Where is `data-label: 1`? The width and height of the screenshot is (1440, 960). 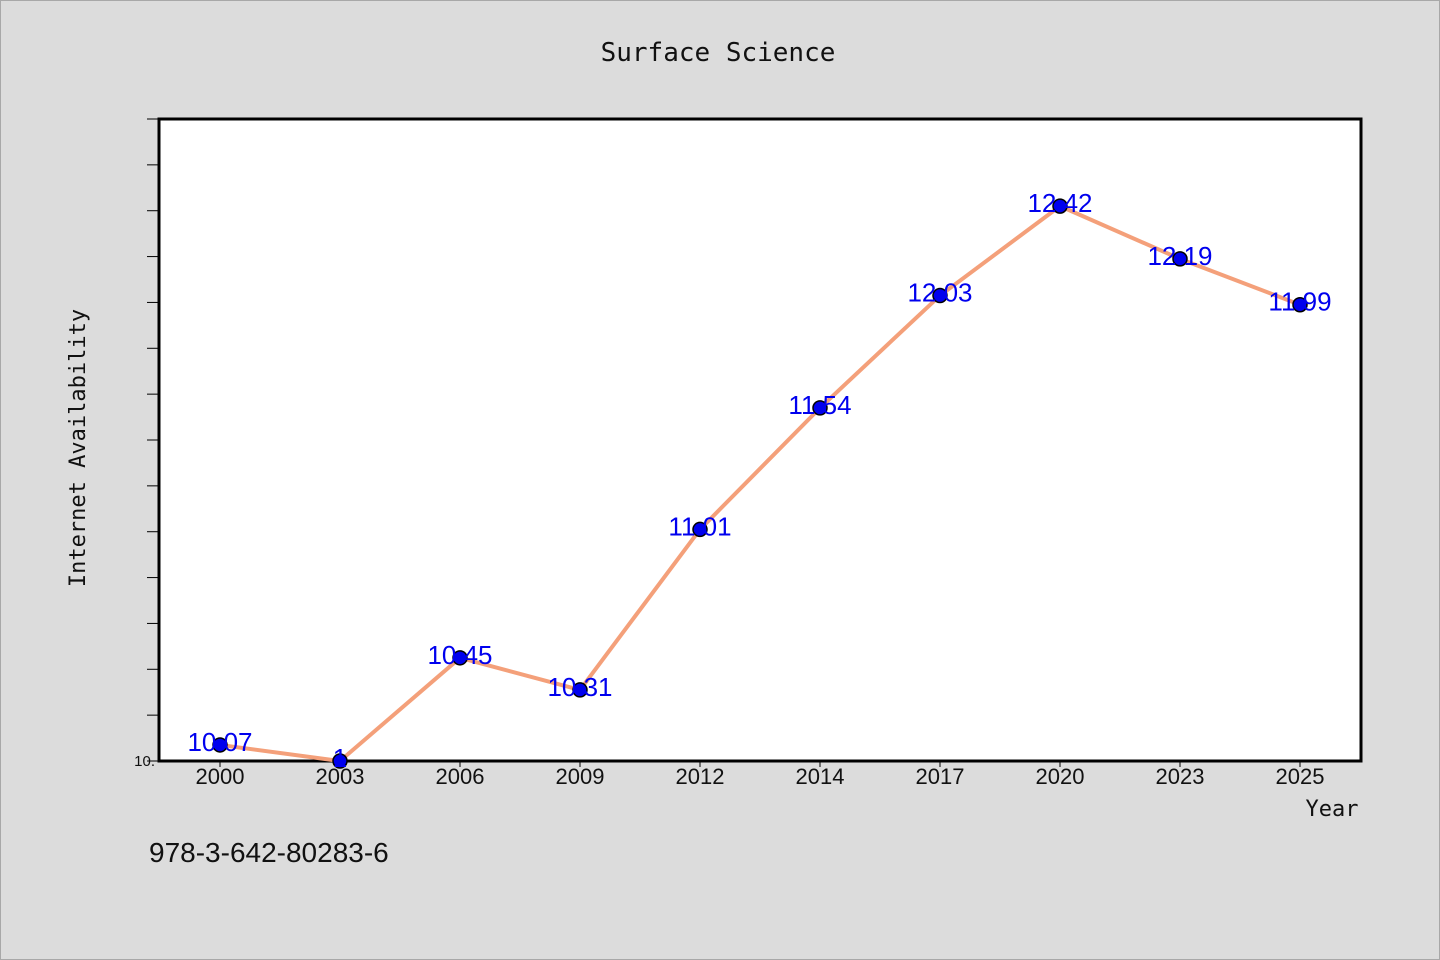
data-label: 1 is located at coordinates (340, 758).